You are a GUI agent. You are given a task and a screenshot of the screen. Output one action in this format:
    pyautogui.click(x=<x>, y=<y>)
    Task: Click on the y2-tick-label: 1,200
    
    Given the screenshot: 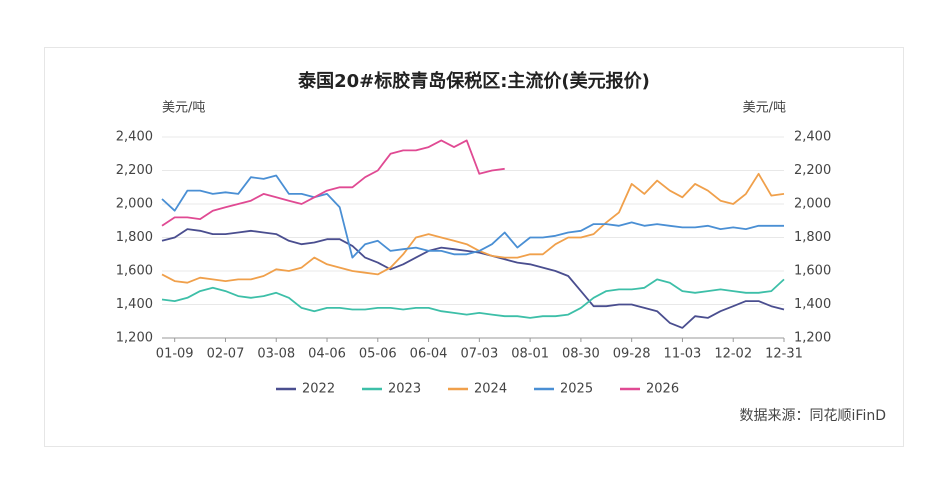 What is the action you would take?
    pyautogui.click(x=812, y=338)
    